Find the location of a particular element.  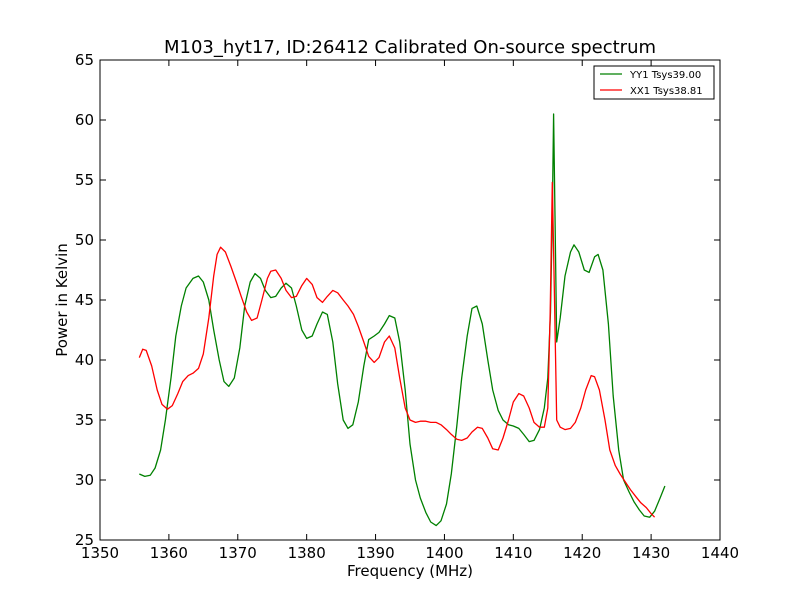

y-tick-label: 40 is located at coordinates (84, 360).